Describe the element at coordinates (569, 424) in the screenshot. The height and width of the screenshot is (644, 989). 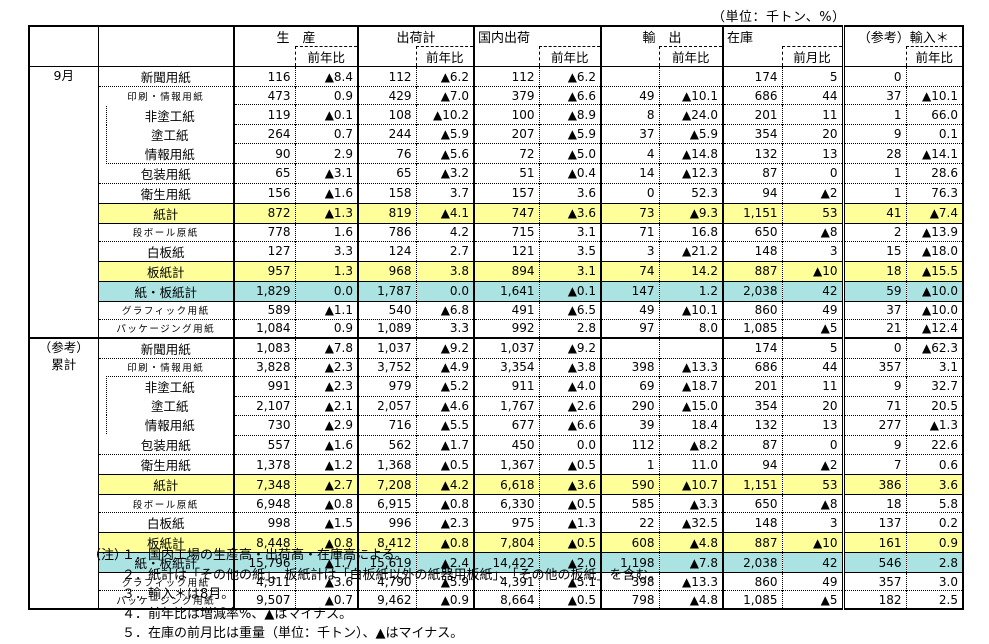
I see `value-cell: ▲6.6` at that location.